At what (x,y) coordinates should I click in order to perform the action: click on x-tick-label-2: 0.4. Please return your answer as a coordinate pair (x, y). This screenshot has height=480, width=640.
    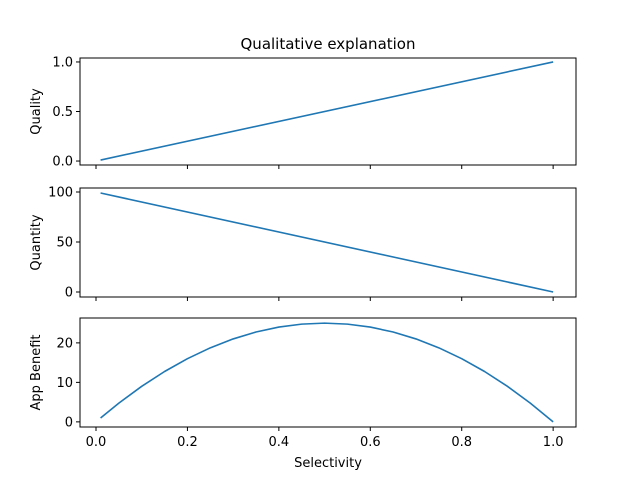
    Looking at the image, I should click on (279, 442).